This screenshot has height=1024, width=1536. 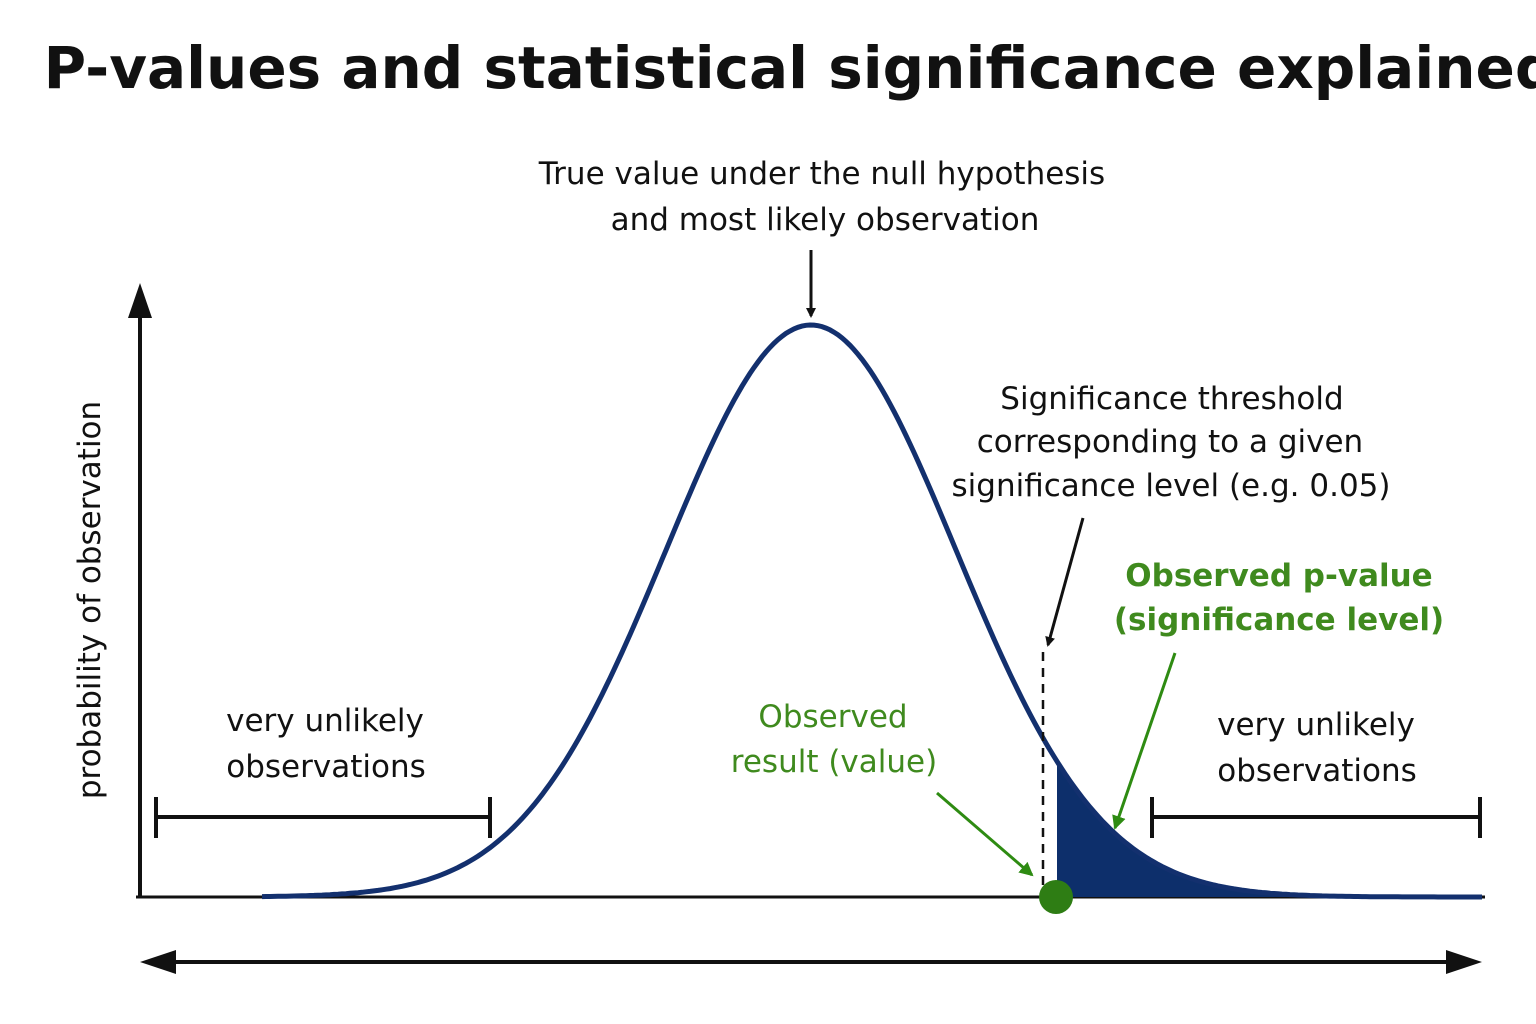 What do you see at coordinates (1316, 817) in the screenshot?
I see `right-bracket` at bounding box center [1316, 817].